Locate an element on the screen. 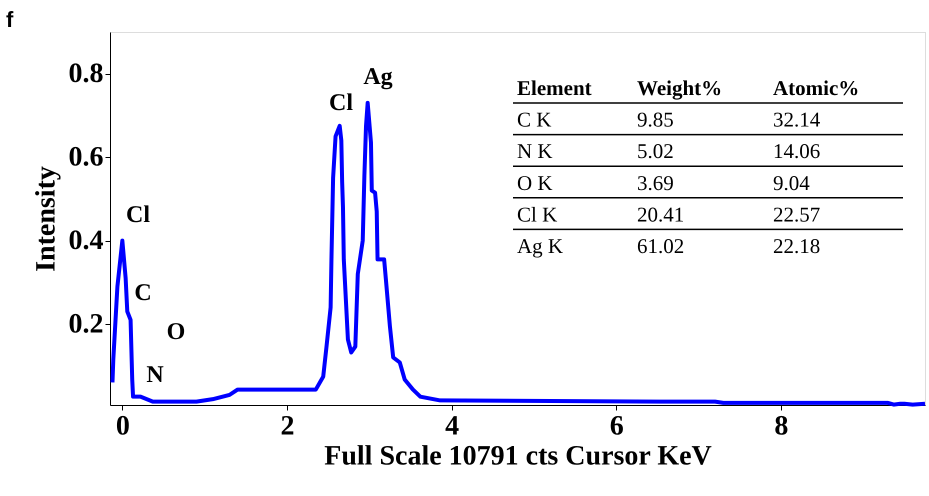  x-tick-label: 8 is located at coordinates (781, 426).